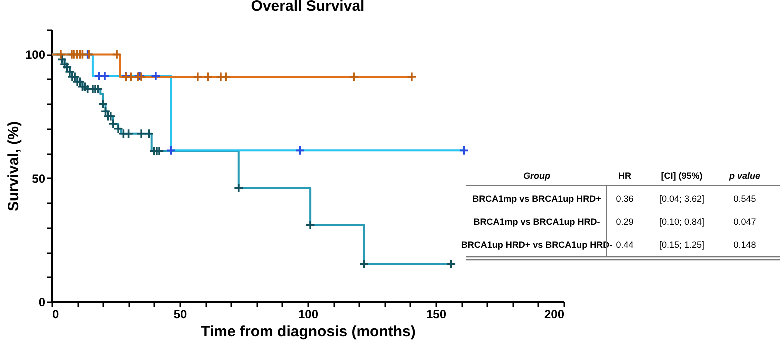  Describe the element at coordinates (39, 179) in the screenshot. I see `y-tick-label: 50` at that location.